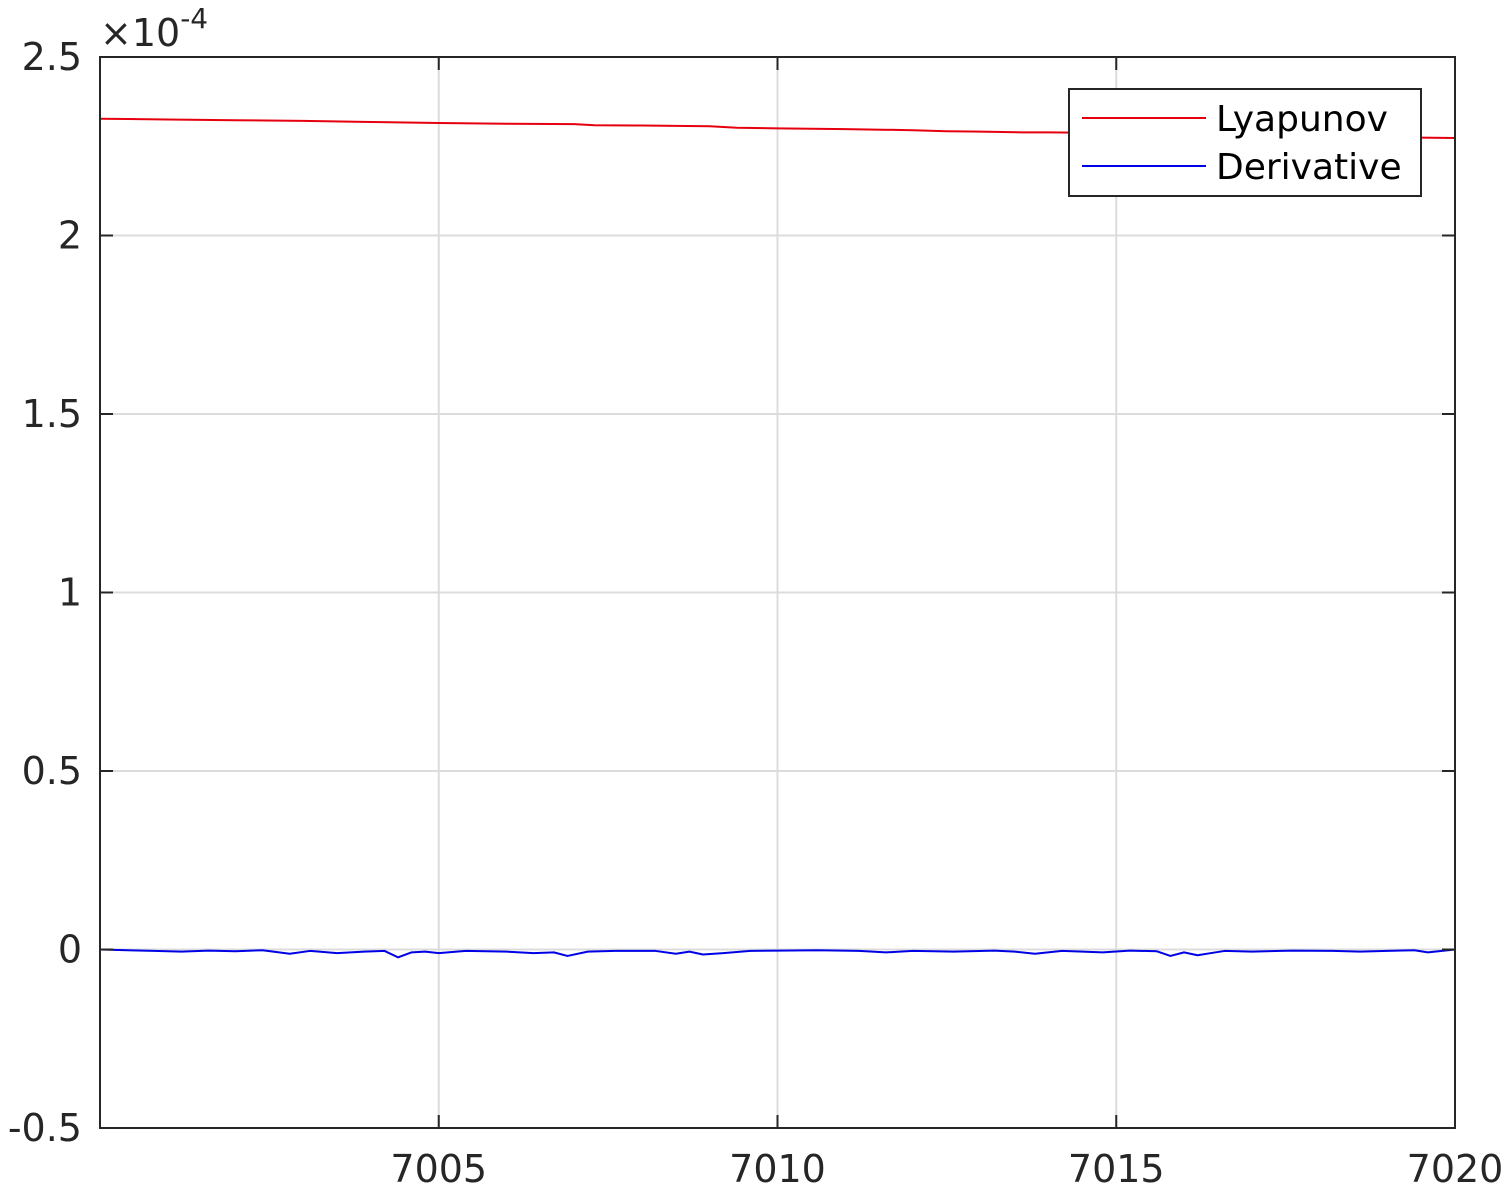 The width and height of the screenshot is (1507, 1187). I want to click on y-axis-exponent: ×10⁻⁴, so click(154, 28).